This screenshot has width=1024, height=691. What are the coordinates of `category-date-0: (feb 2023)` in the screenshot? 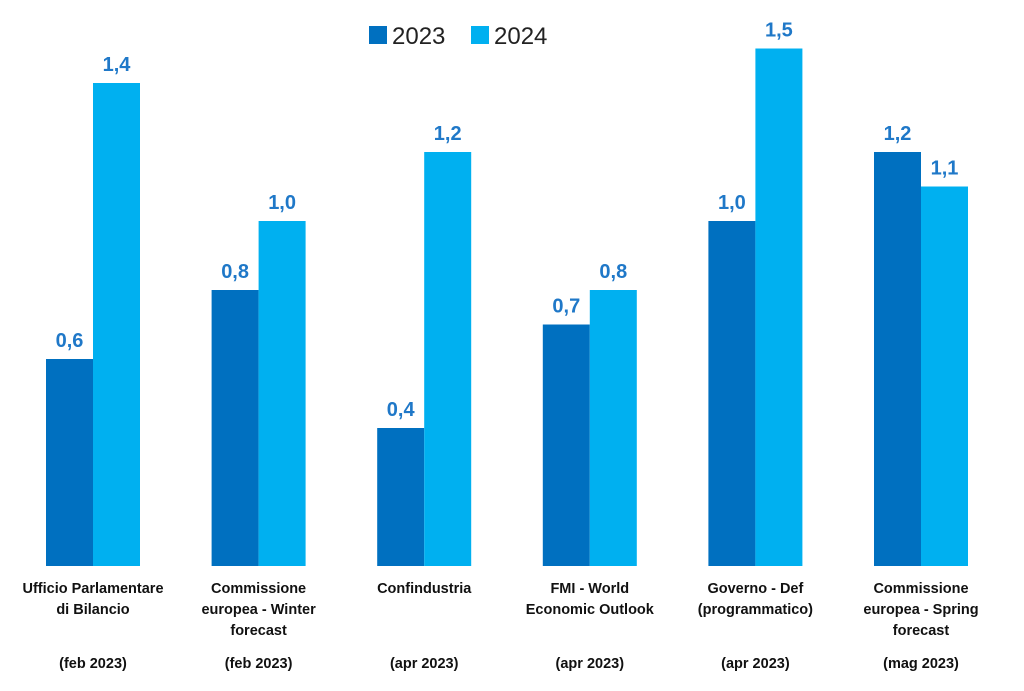 It's located at (93, 664).